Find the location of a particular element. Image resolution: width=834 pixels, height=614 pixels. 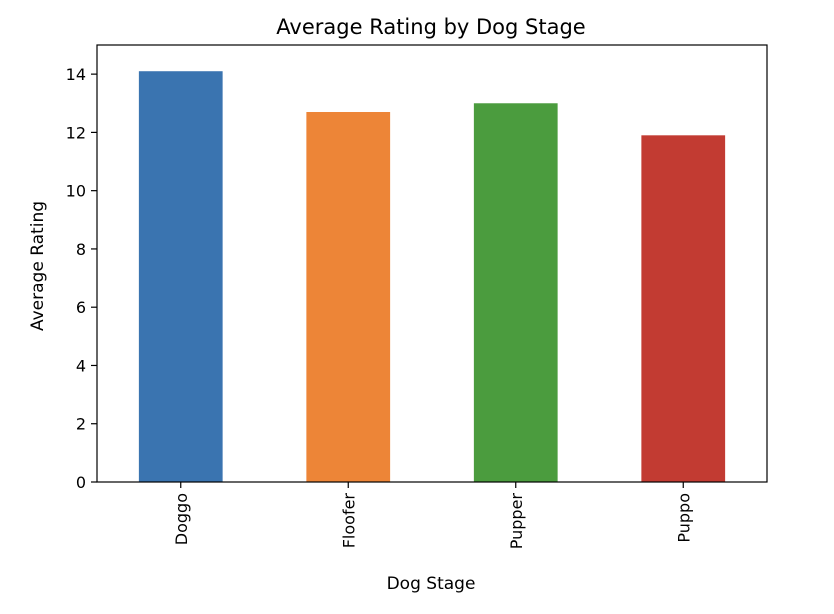

x-tick-label: Pupper is located at coordinates (516, 521).